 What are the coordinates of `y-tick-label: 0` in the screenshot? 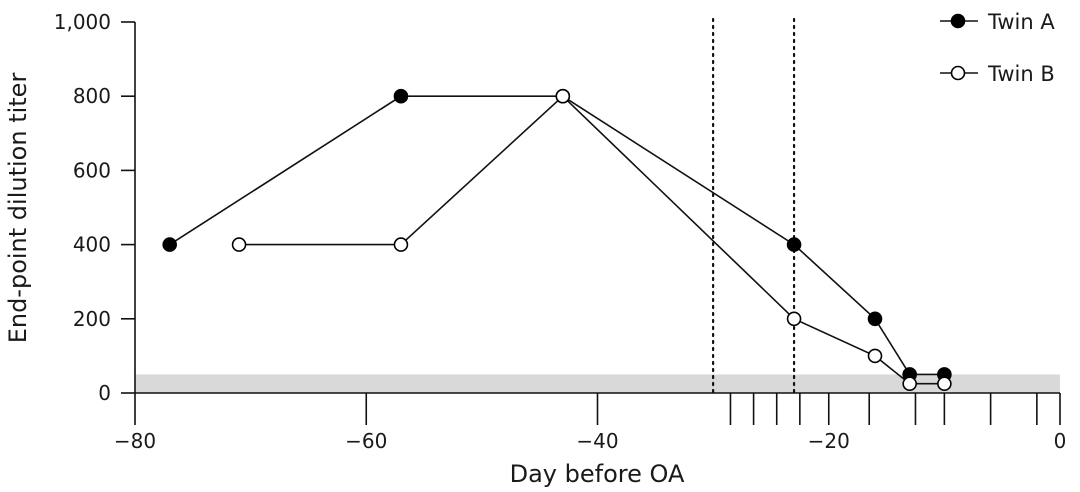 It's located at (104, 393).